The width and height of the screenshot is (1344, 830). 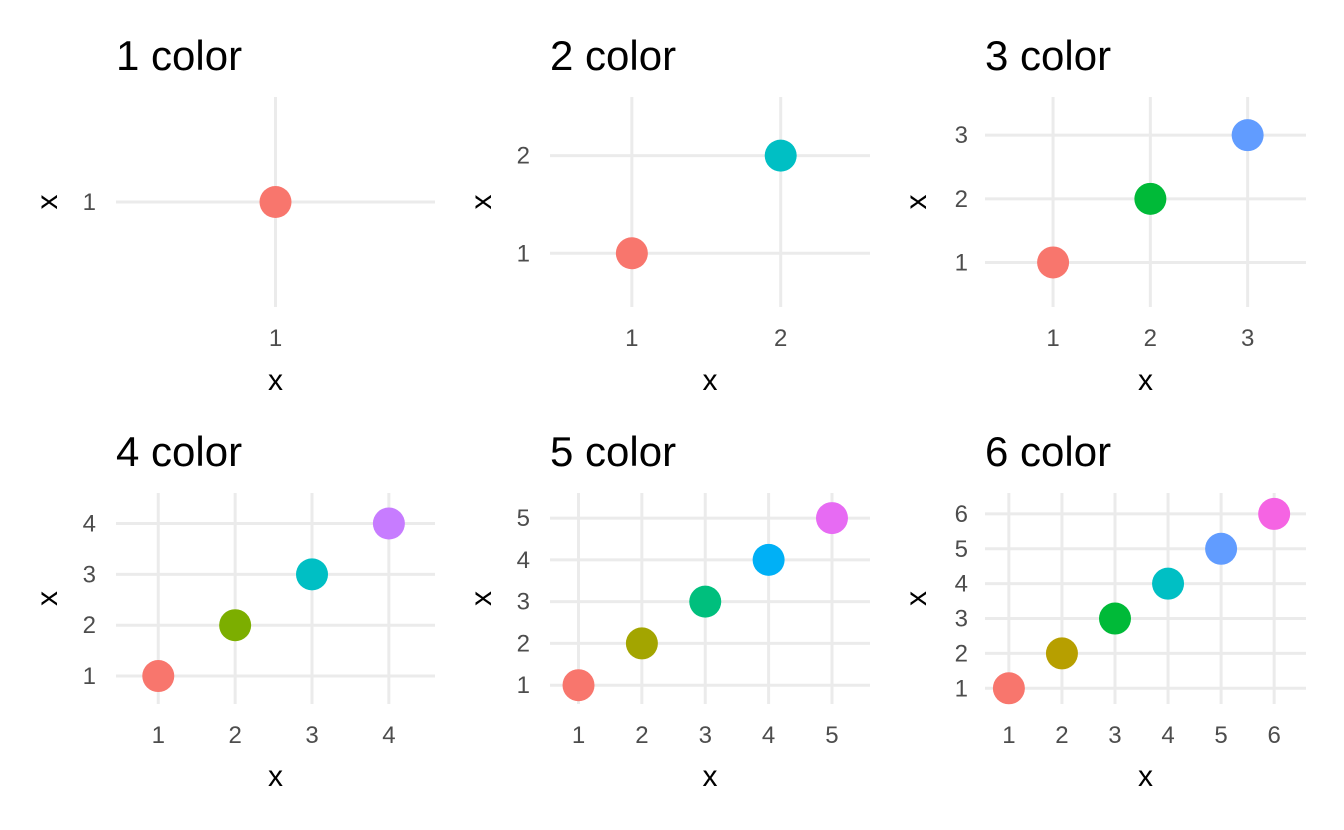 I want to click on panel-title: 2 color, so click(x=613, y=55).